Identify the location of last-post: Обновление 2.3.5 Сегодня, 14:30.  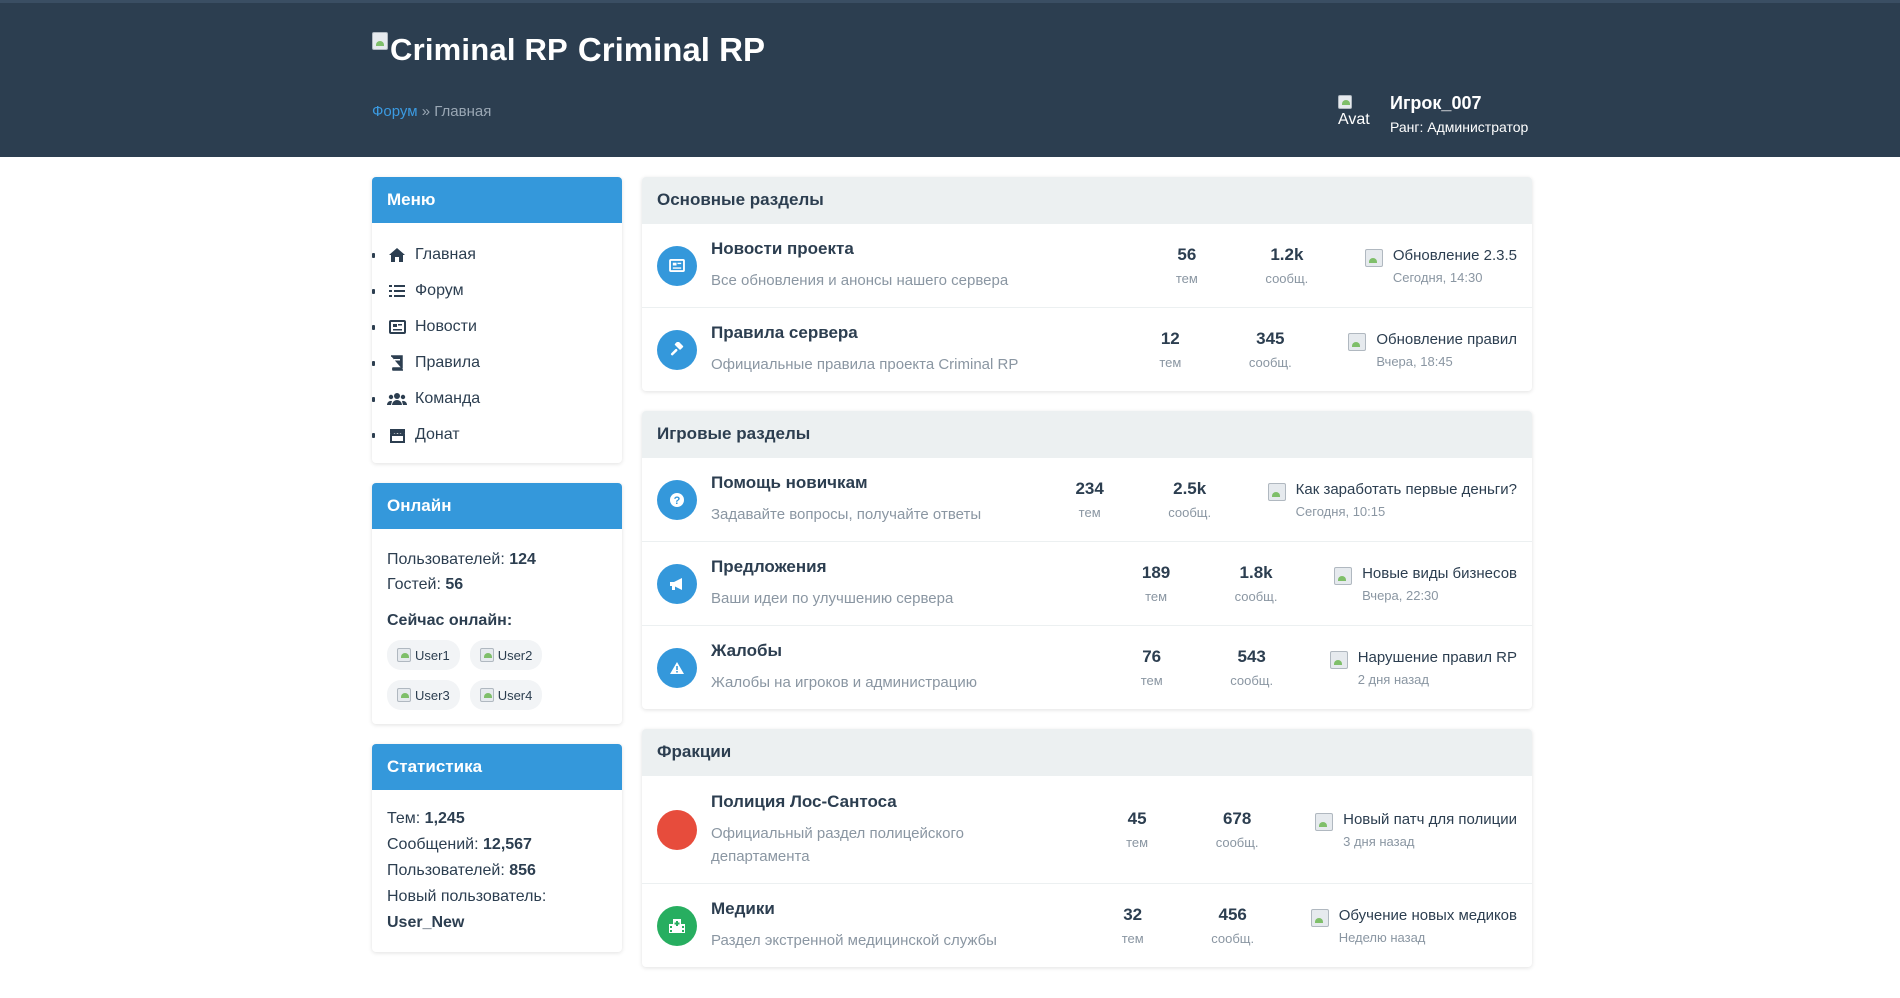
(1440, 265).